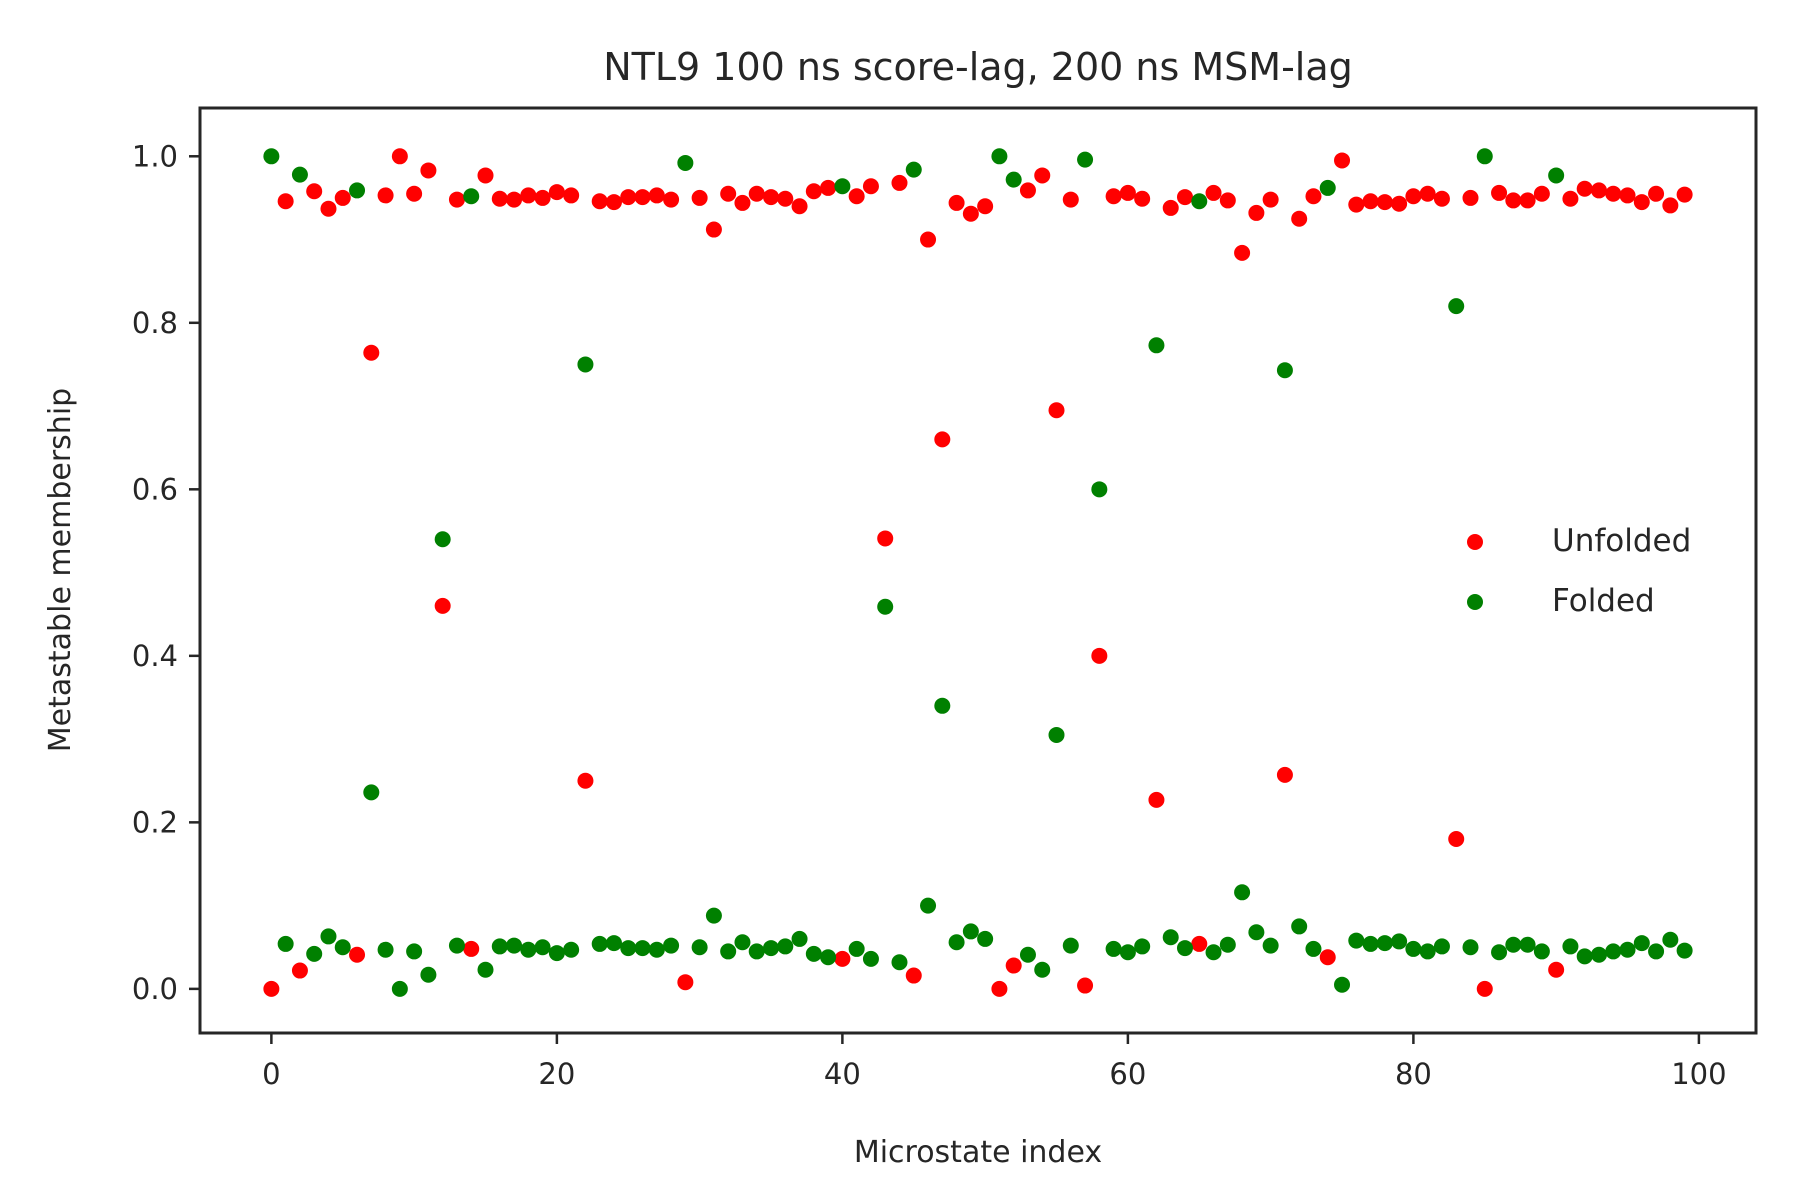  I want to click on x-tick-label: 100, so click(1698, 1074).